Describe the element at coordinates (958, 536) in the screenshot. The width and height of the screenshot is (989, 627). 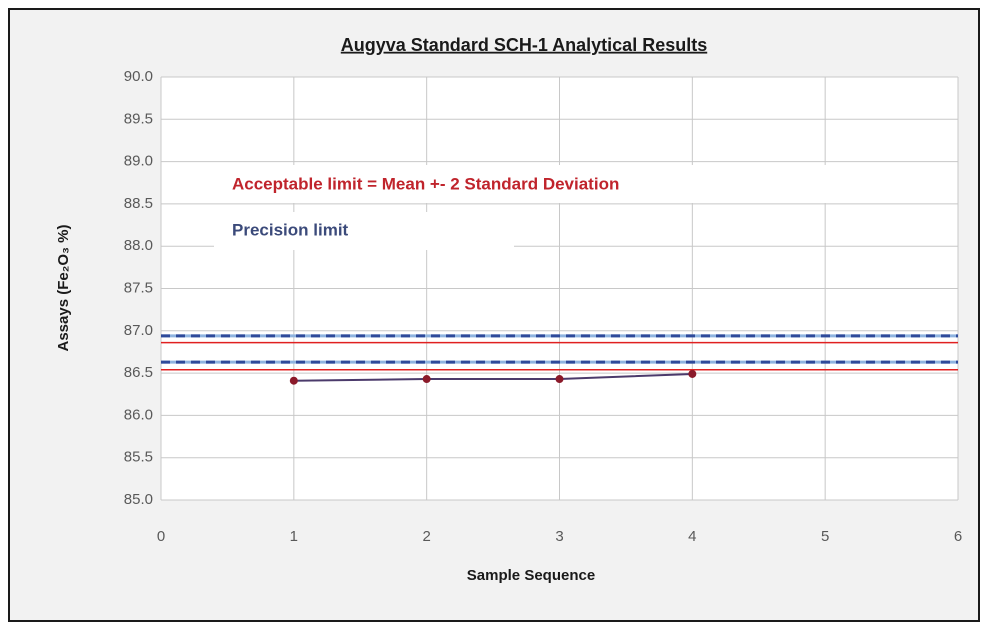
I see `x-tick-label: 6` at that location.